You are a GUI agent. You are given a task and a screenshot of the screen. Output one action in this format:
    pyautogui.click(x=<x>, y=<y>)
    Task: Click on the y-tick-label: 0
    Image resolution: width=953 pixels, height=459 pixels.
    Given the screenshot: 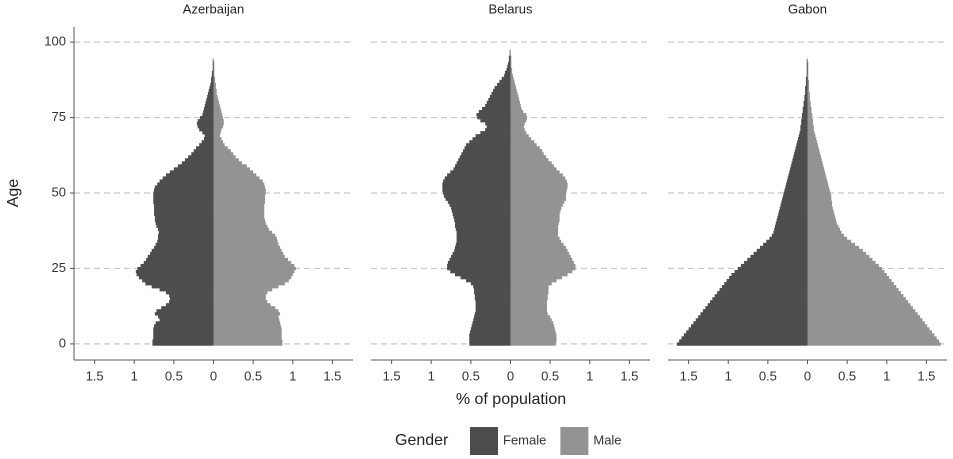 What is the action you would take?
    pyautogui.click(x=62, y=342)
    